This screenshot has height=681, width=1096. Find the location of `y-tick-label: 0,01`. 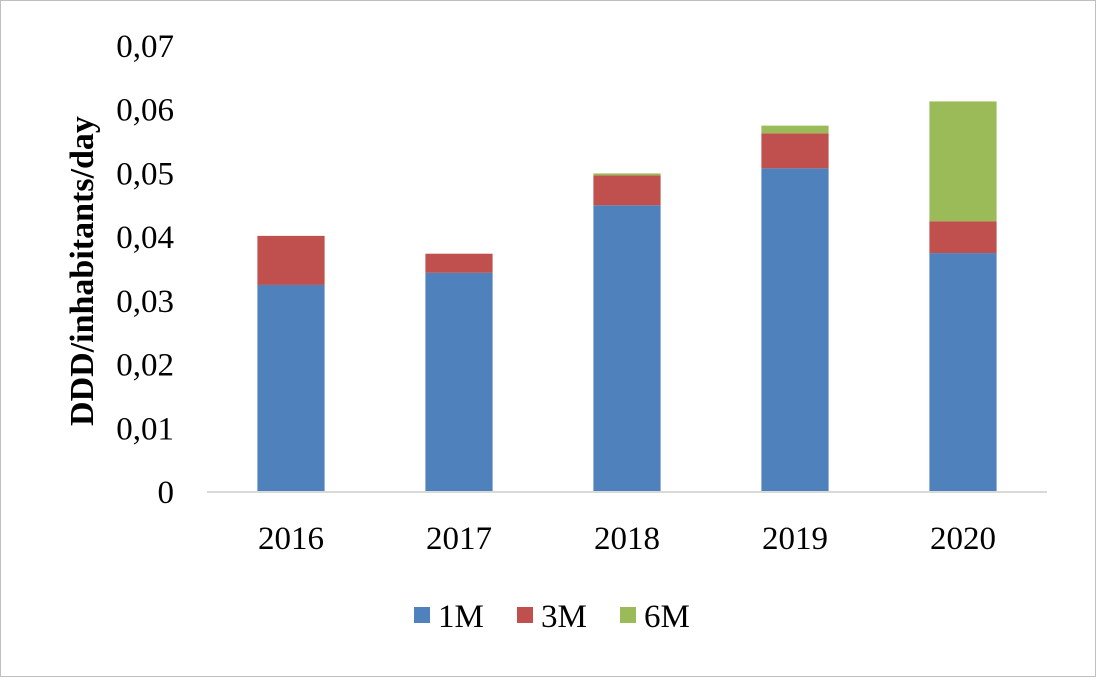

y-tick-label: 0,01 is located at coordinates (145, 429).